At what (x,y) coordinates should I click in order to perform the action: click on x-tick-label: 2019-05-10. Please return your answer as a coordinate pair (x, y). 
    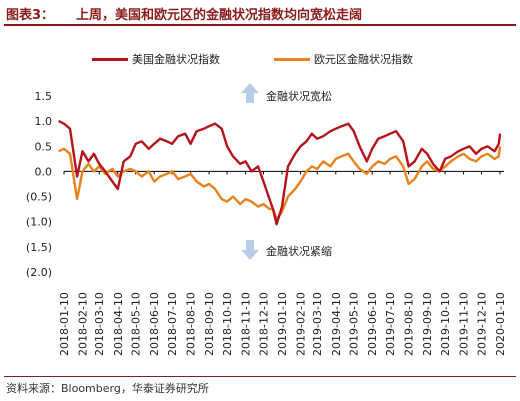
    Looking at the image, I should click on (354, 324).